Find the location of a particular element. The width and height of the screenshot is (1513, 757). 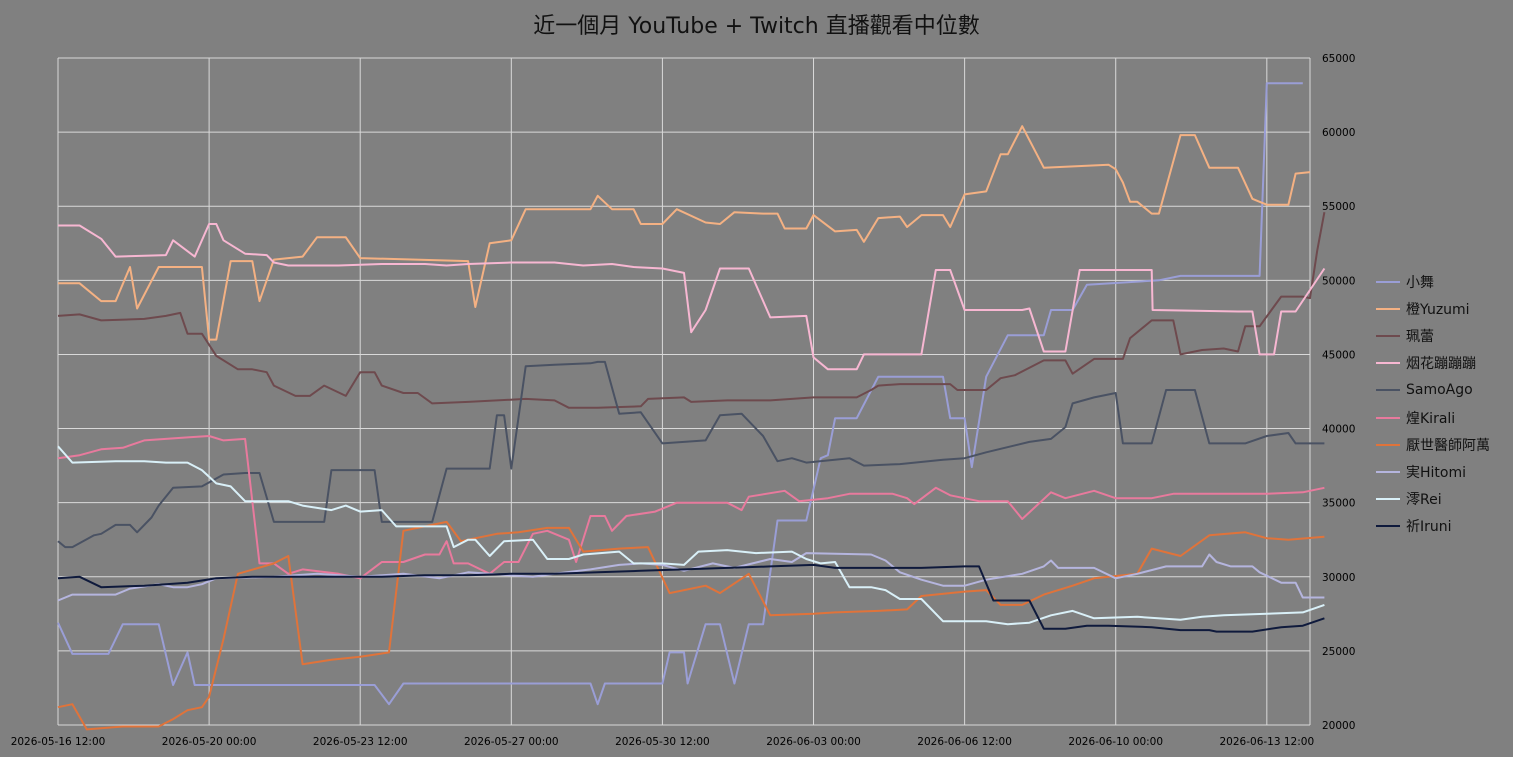

x-tick-label: 2026-06-03 00:00 is located at coordinates (813, 742).